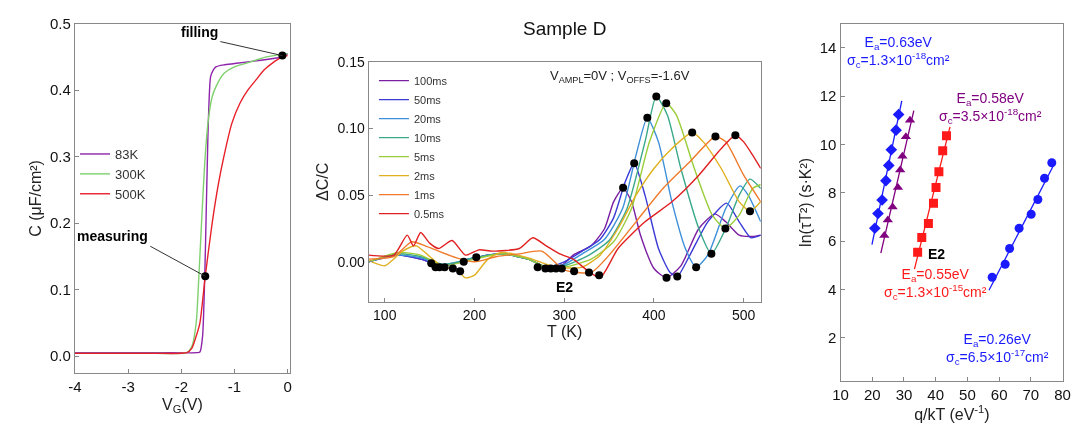 The width and height of the screenshot is (1086, 434). Describe the element at coordinates (832, 289) in the screenshot. I see `y-tick-label: 4` at that location.